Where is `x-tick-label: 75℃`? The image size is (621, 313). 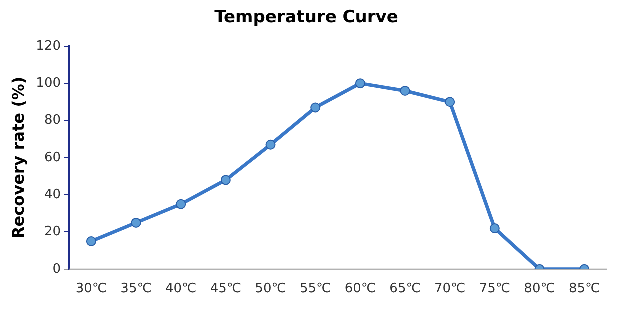 x-tick-label: 75℃ is located at coordinates (494, 289).